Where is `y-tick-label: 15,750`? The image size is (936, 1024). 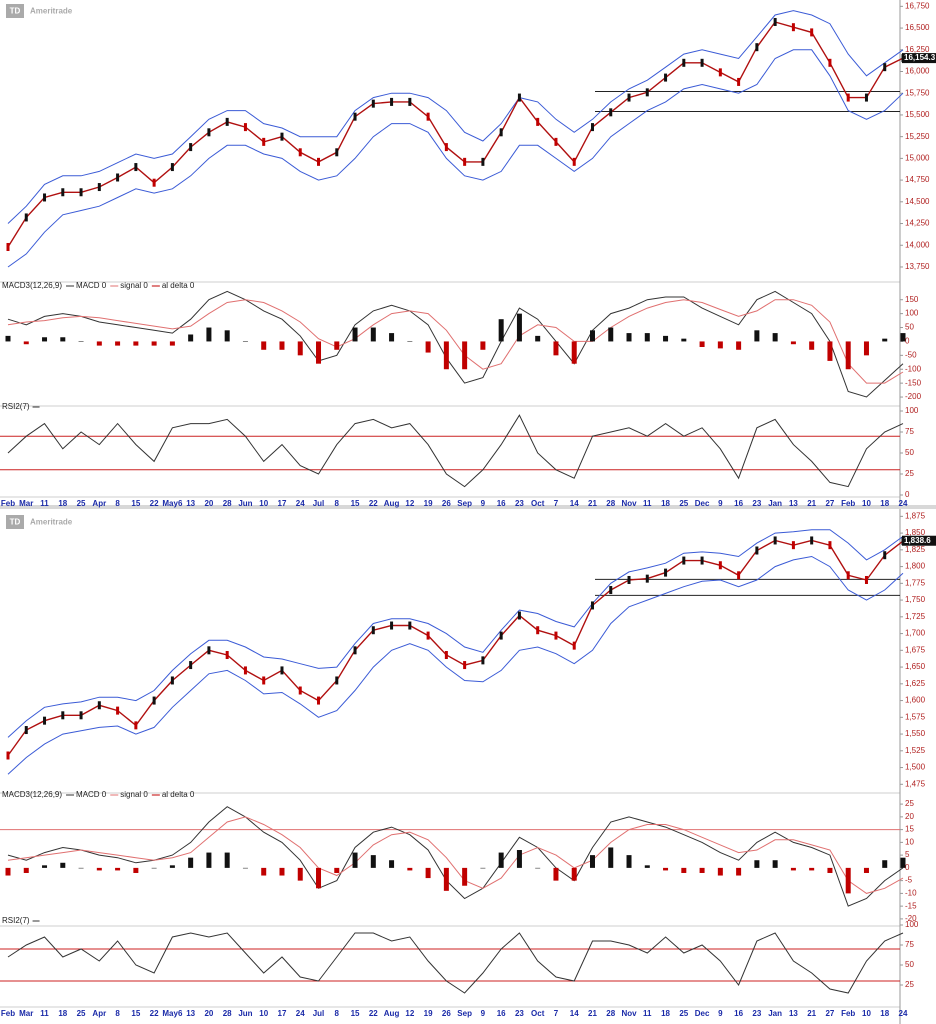 y-tick-label: 15,750 is located at coordinates (917, 92).